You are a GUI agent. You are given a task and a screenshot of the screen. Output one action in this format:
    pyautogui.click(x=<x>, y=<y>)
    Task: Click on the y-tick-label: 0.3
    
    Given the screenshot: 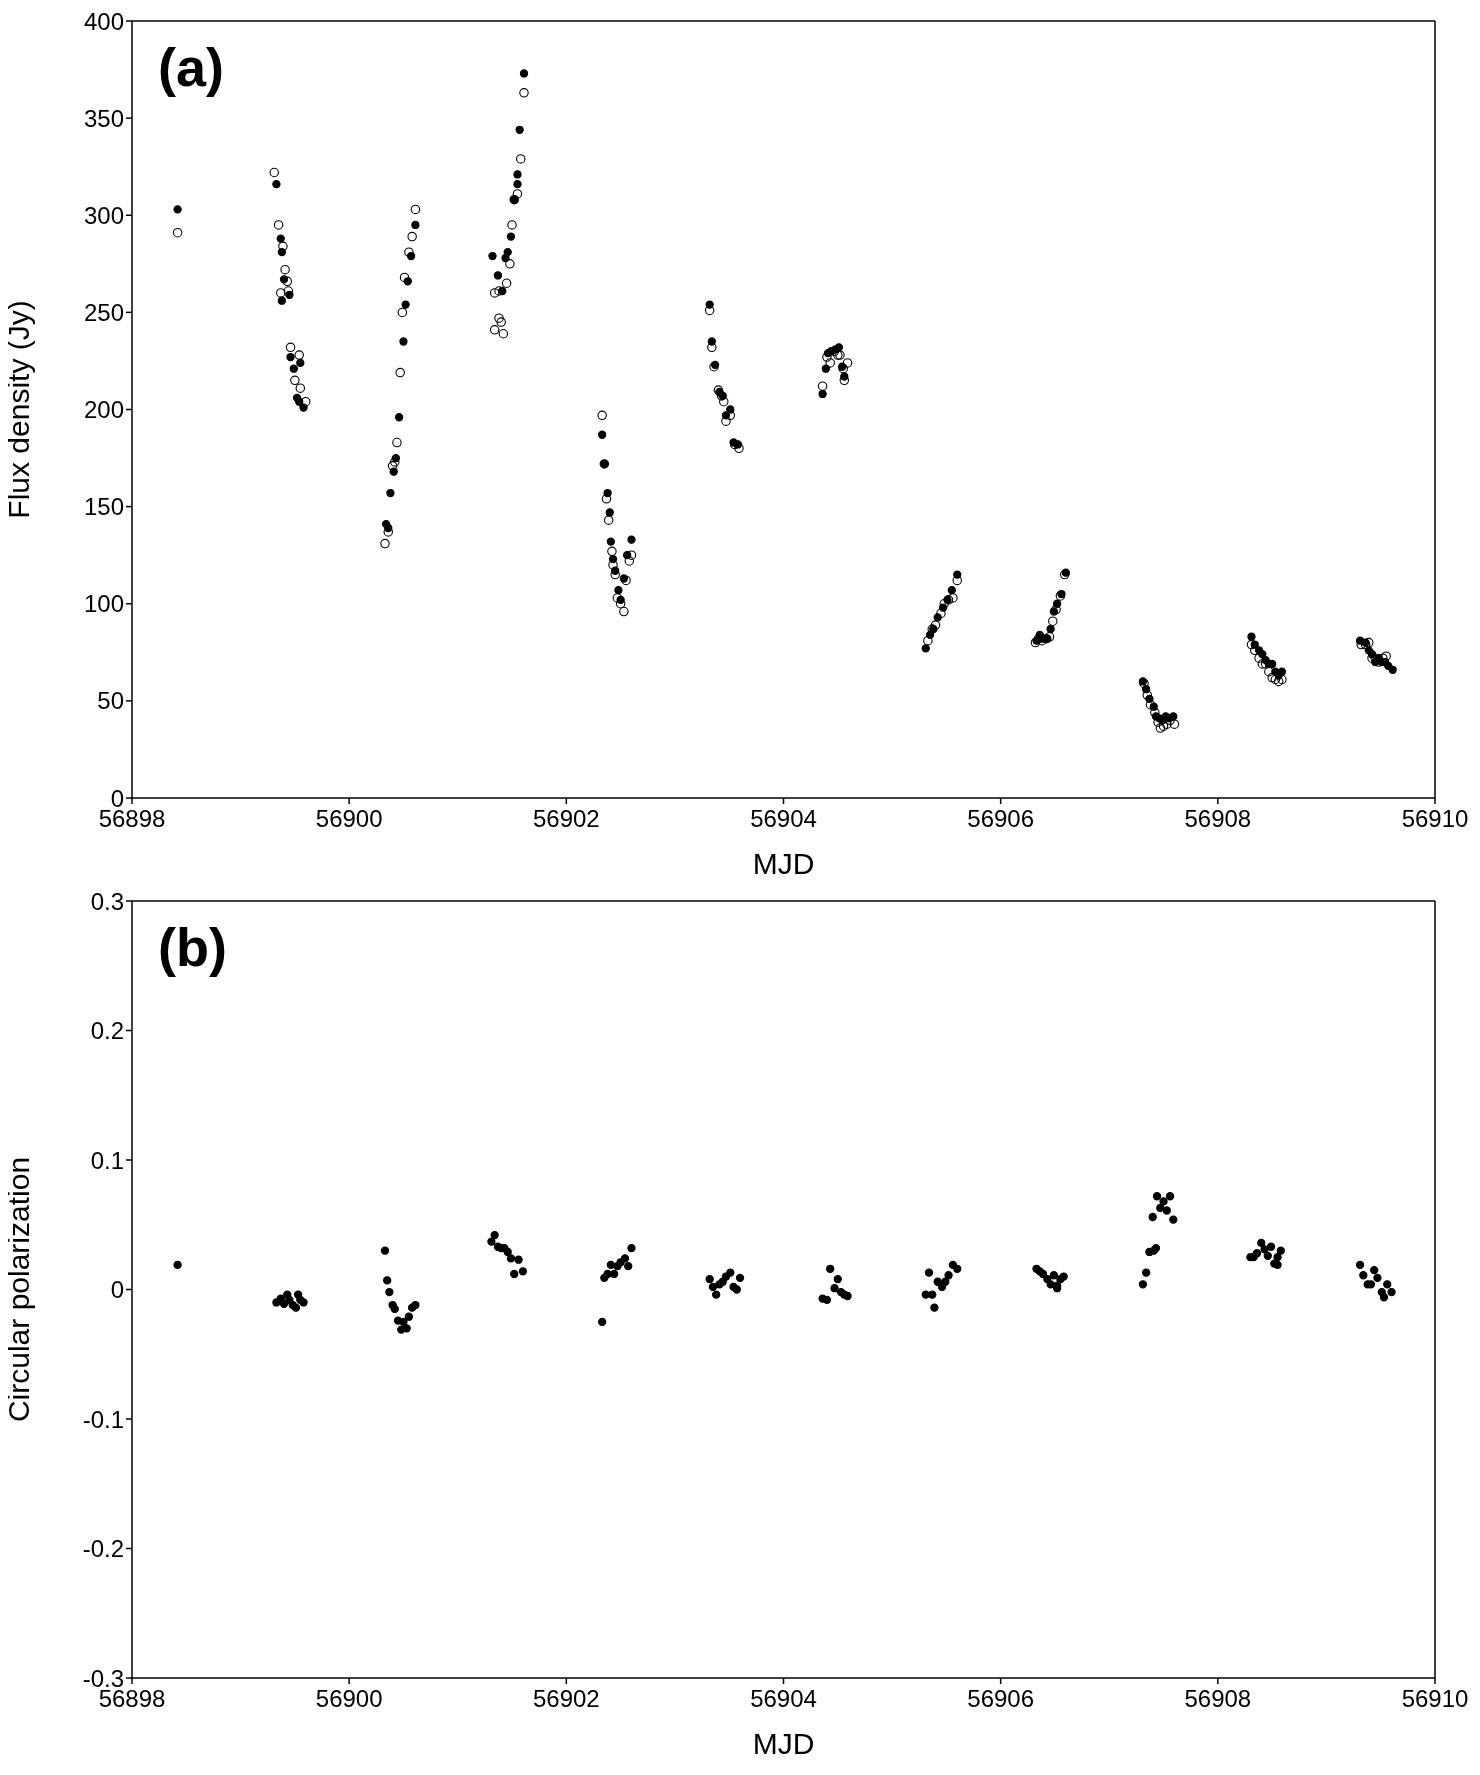 What is the action you would take?
    pyautogui.click(x=107, y=901)
    